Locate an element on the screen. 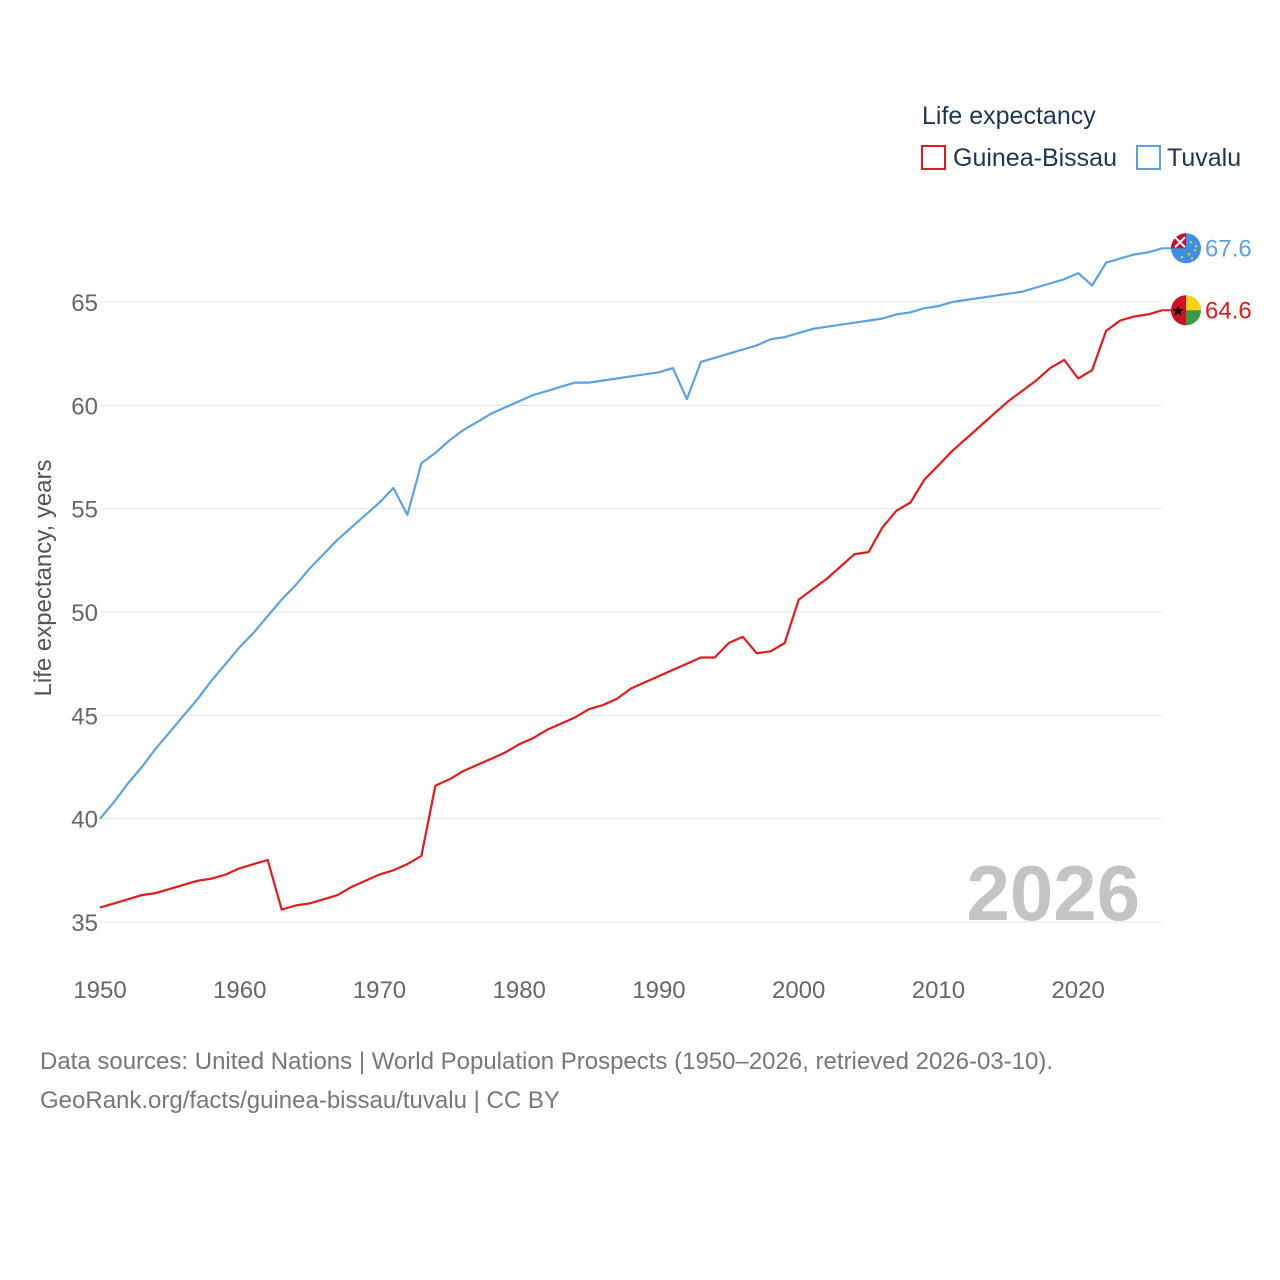 The height and width of the screenshot is (1280, 1280). end-value-label-guinea-bissau: 64.6 is located at coordinates (1228, 310).